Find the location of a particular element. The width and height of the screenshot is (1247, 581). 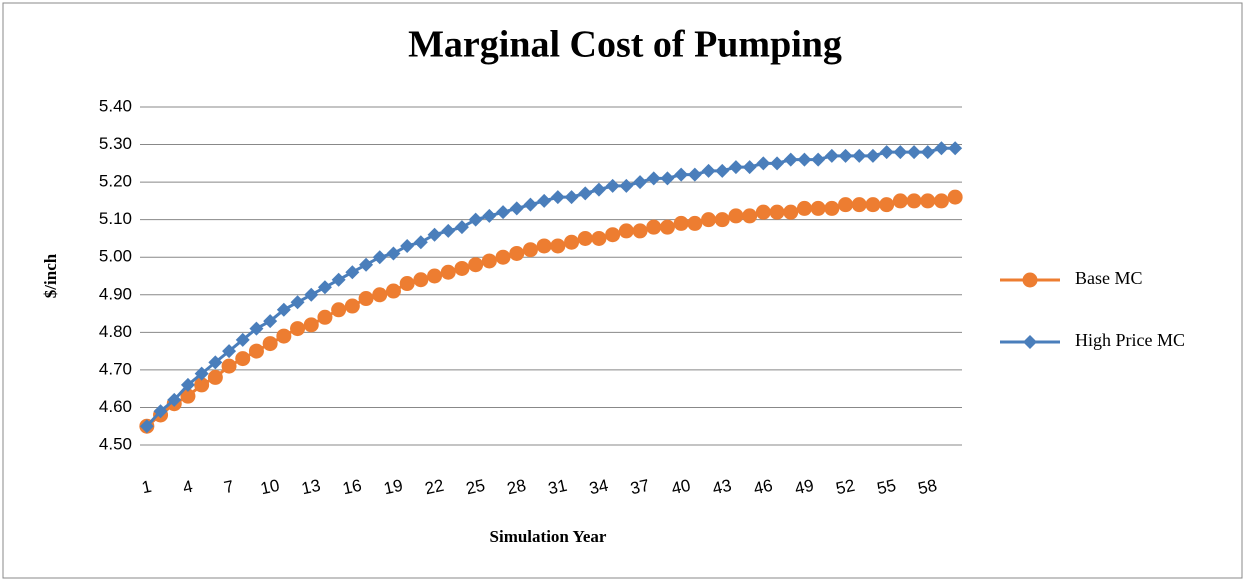

y-tick-label: 4.60 is located at coordinates (115, 406).